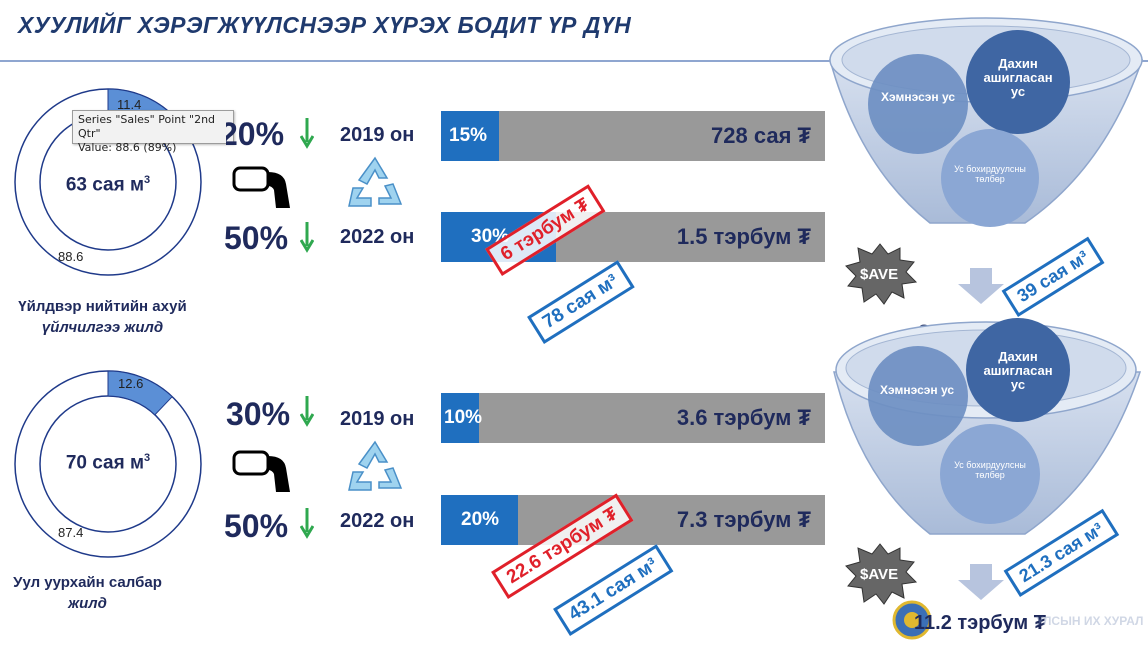 The height and width of the screenshot is (645, 1148). Describe the element at coordinates (633, 136) in the screenshot. I see `bar-1a: 15% 728 сая ₮` at that location.